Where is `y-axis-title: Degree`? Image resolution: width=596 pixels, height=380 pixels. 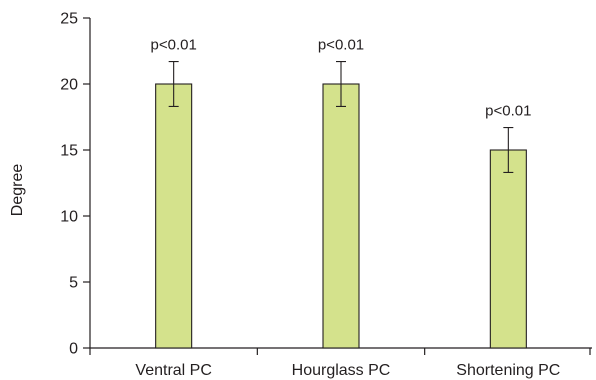 y-axis-title: Degree is located at coordinates (17, 190).